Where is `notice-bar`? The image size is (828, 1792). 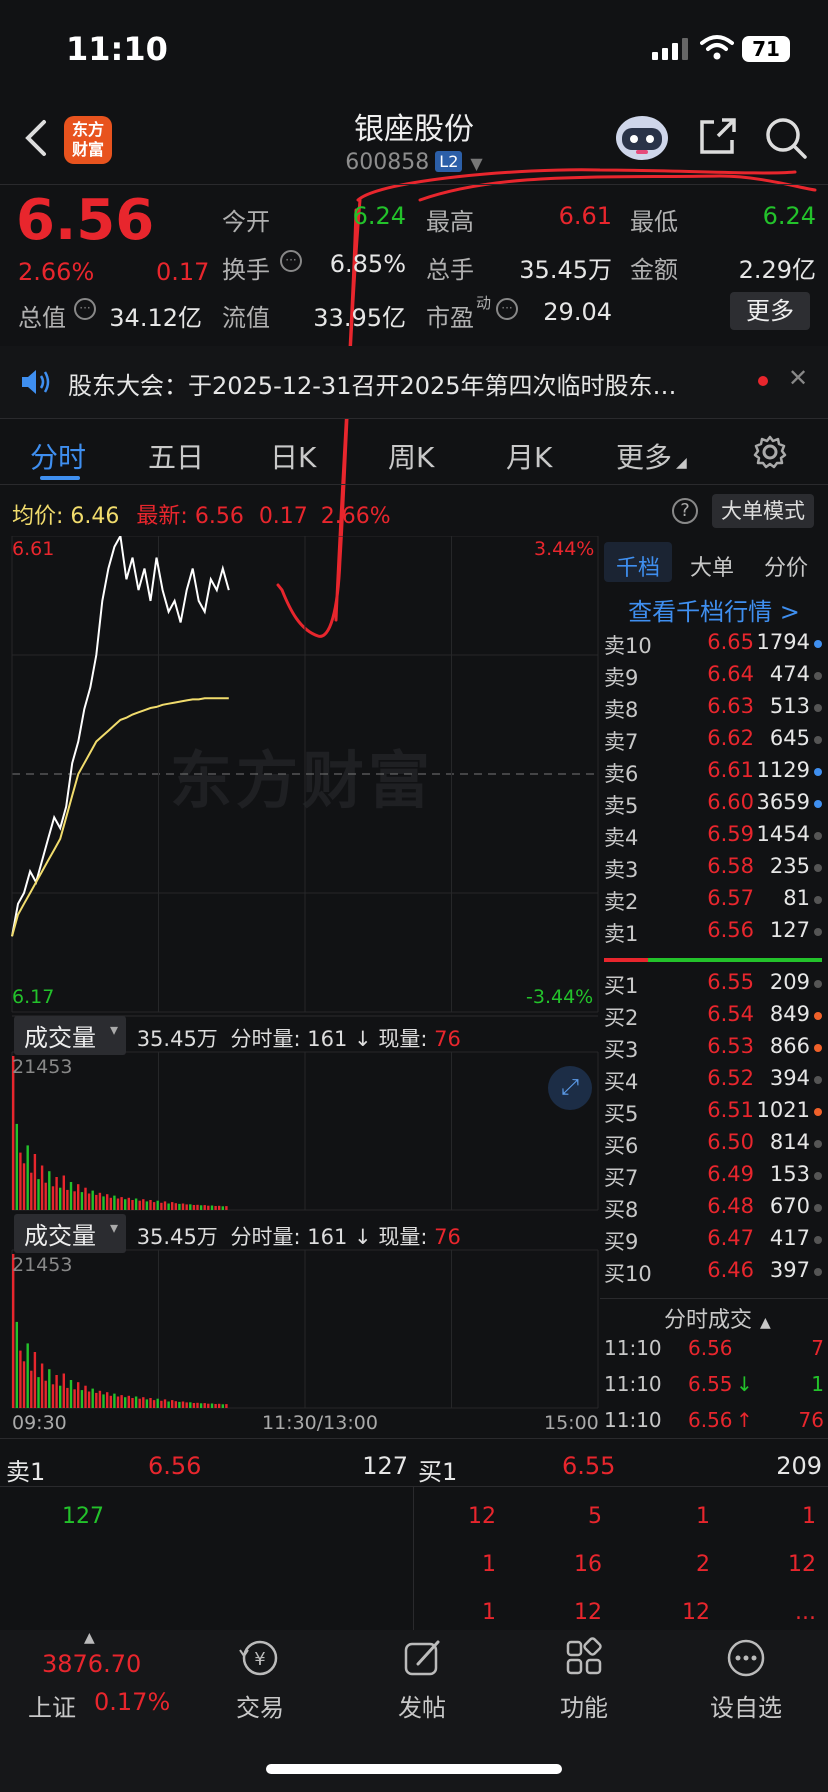 notice-bar is located at coordinates (414, 382).